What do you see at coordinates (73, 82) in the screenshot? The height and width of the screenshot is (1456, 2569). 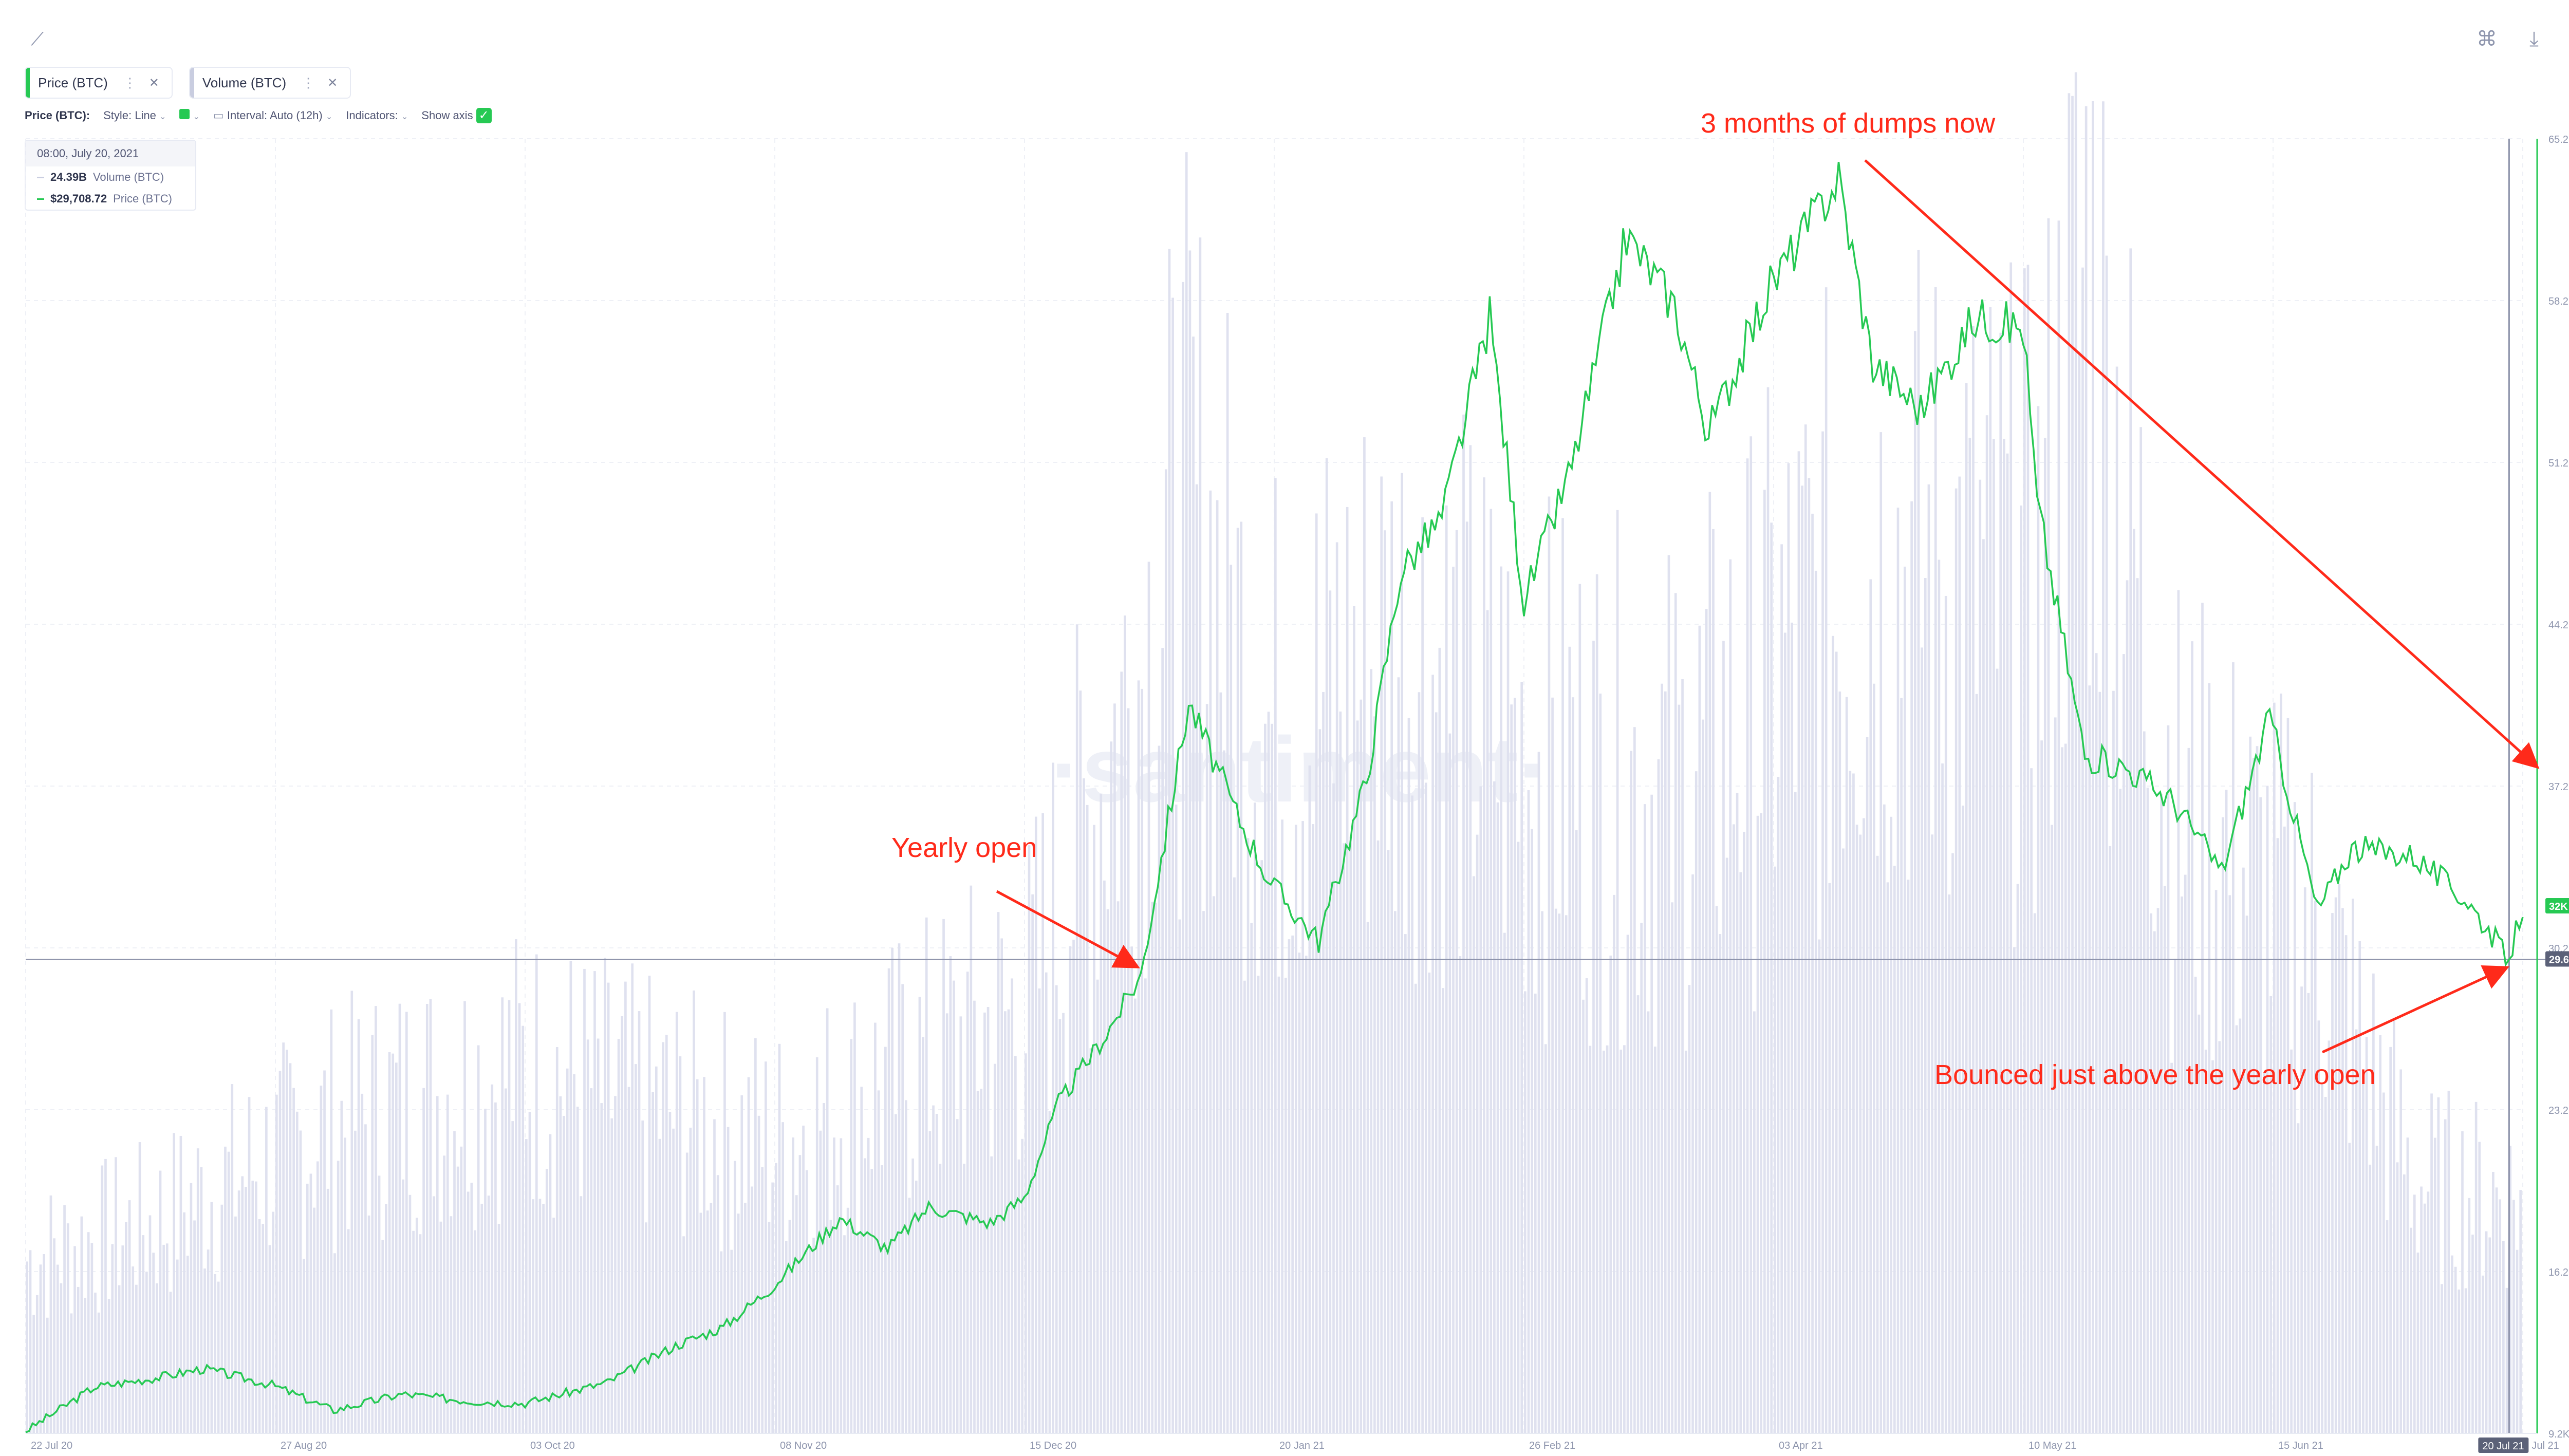 I see `metric-tab-label: Price (BTC)` at bounding box center [73, 82].